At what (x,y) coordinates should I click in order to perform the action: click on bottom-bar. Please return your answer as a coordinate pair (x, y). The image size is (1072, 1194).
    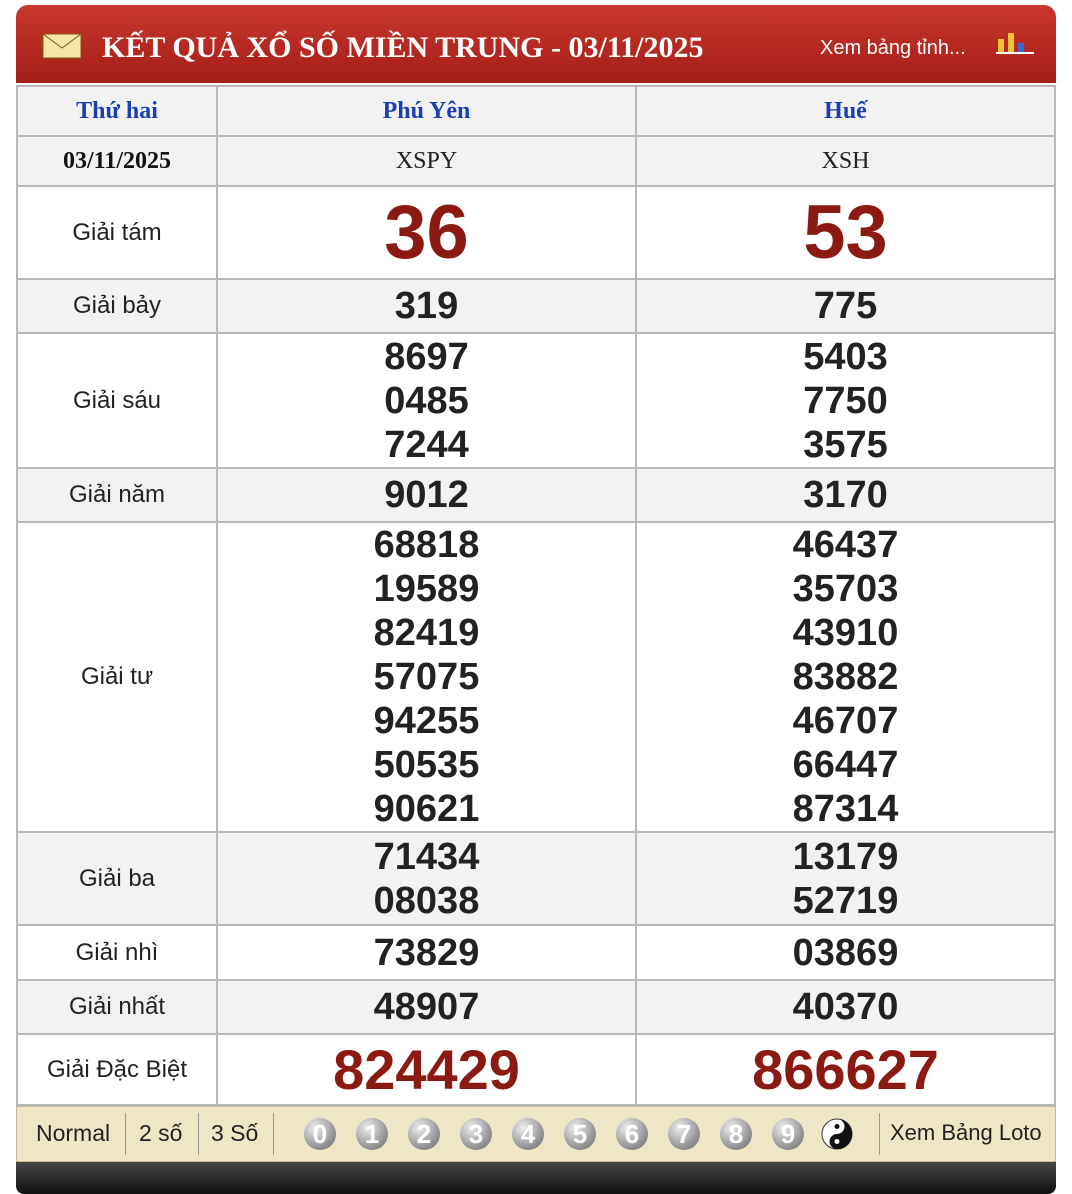
    Looking at the image, I should click on (536, 1178).